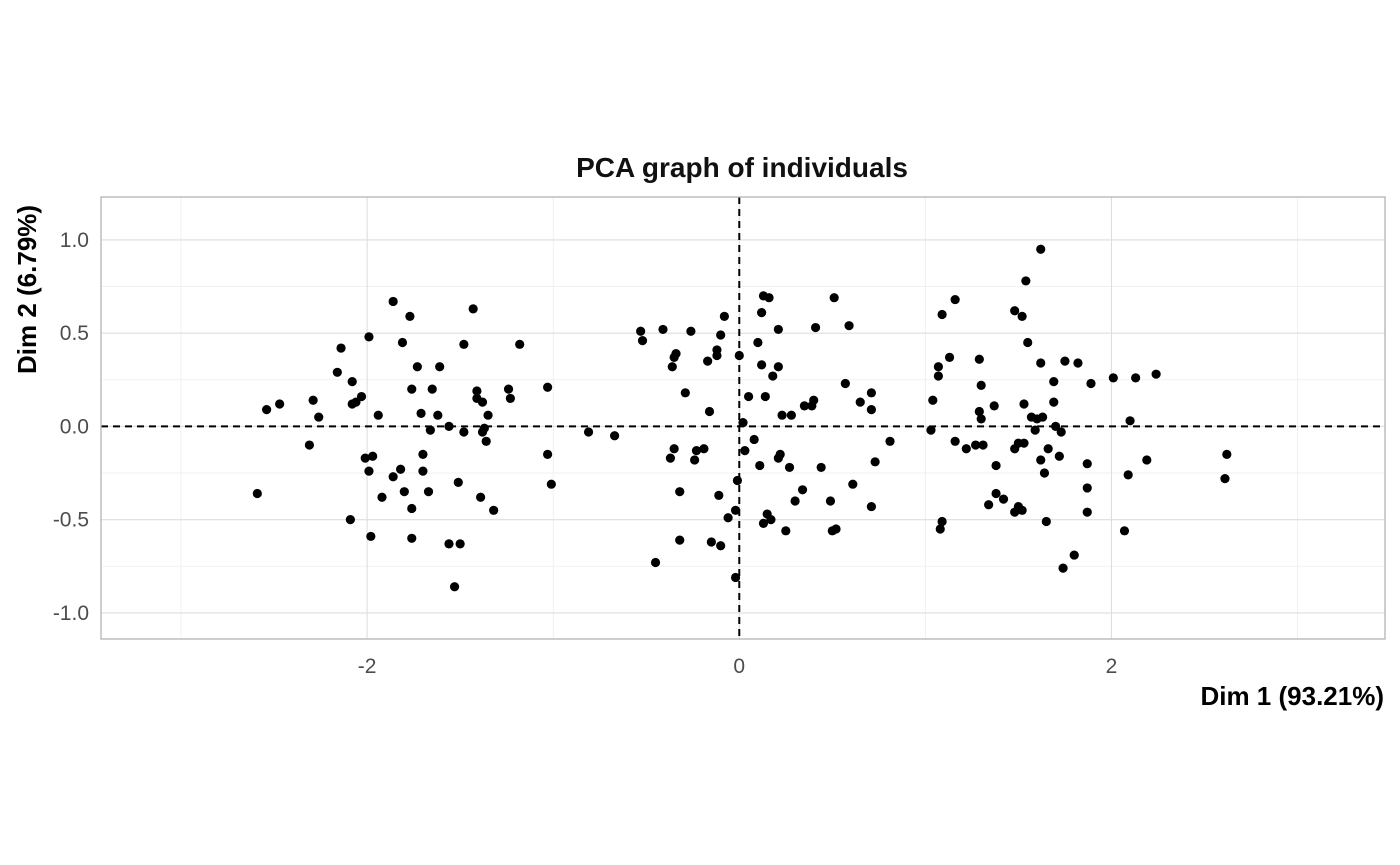 Image resolution: width=1400 pixels, height=865 pixels. Describe the element at coordinates (1292, 696) in the screenshot. I see `x-axis-title: Dim 1 (93.21%)` at that location.